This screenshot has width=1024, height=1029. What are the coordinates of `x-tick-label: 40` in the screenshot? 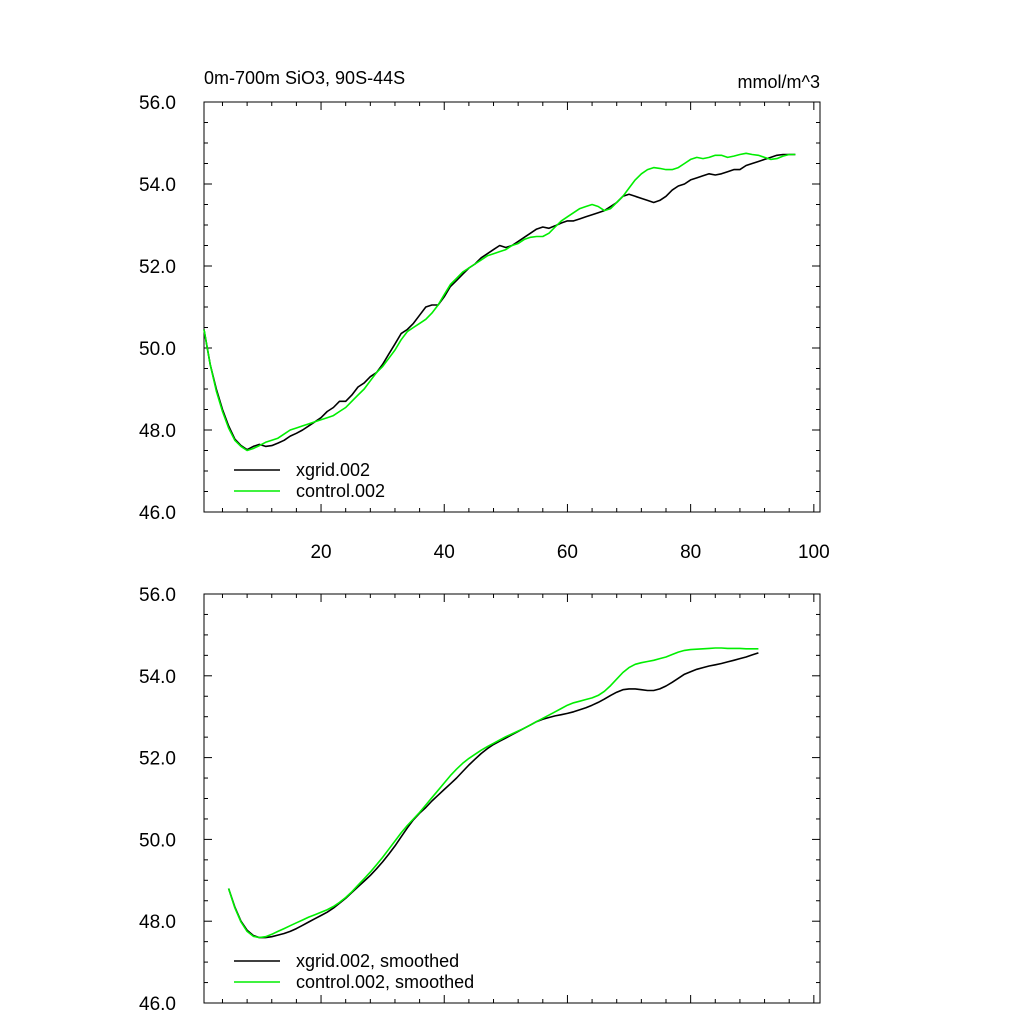 It's located at (444, 552).